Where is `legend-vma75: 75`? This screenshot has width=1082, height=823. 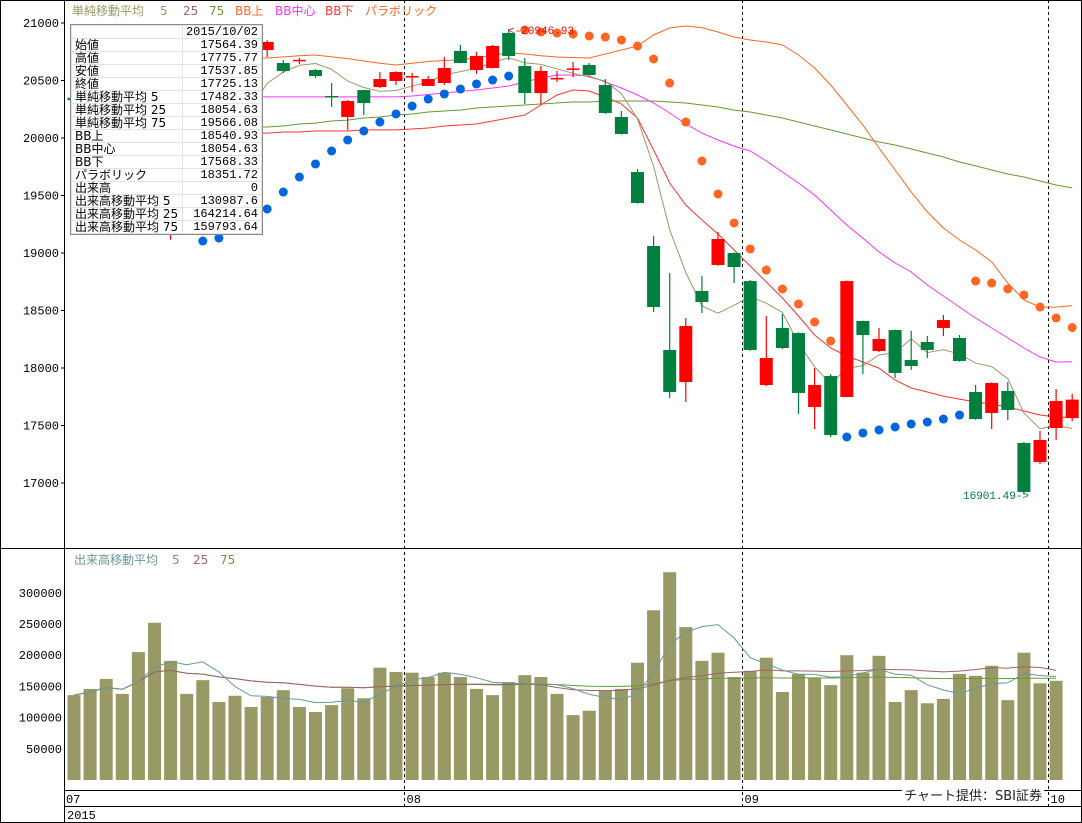
legend-vma75: 75 is located at coordinates (227, 560).